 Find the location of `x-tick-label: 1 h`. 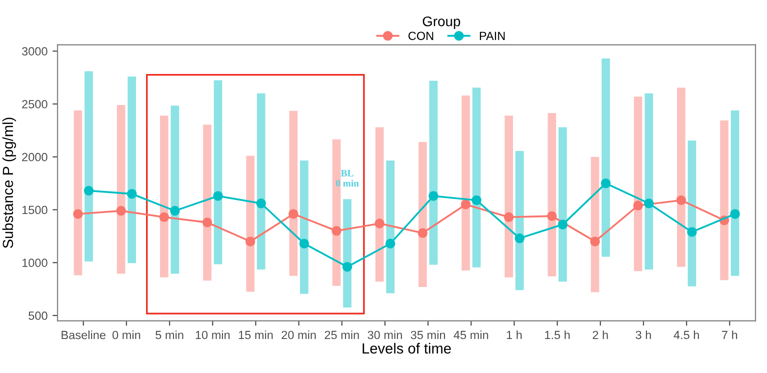

x-tick-label: 1 h is located at coordinates (514, 335).